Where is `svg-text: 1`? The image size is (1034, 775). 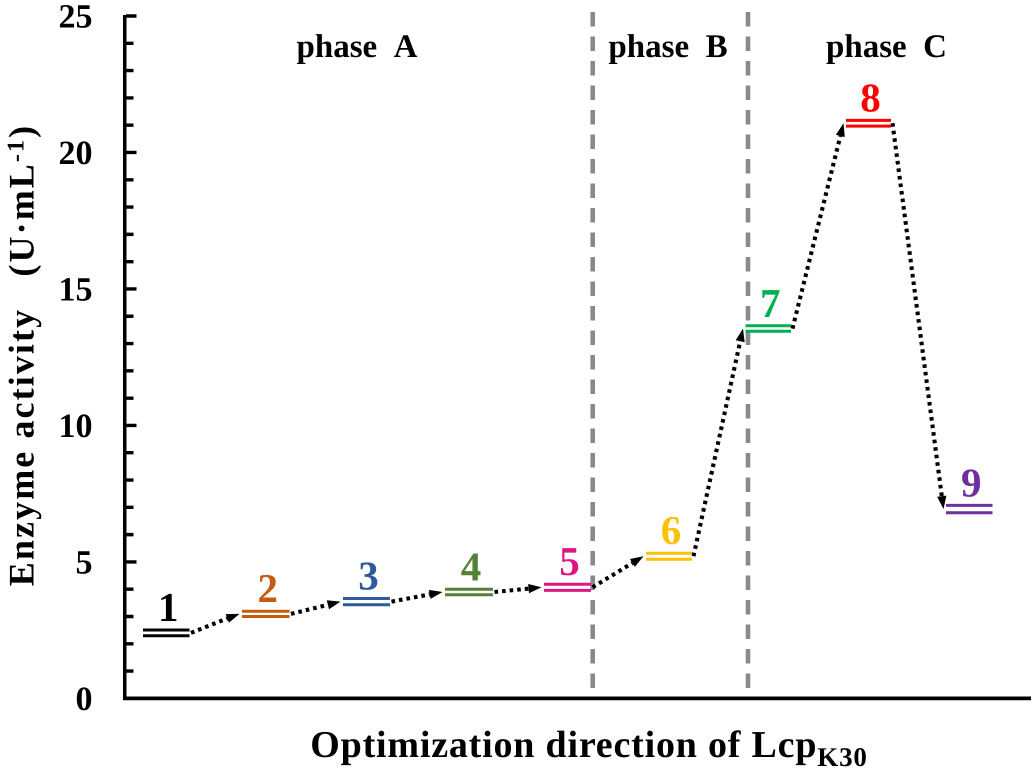 svg-text: 1 is located at coordinates (168, 607).